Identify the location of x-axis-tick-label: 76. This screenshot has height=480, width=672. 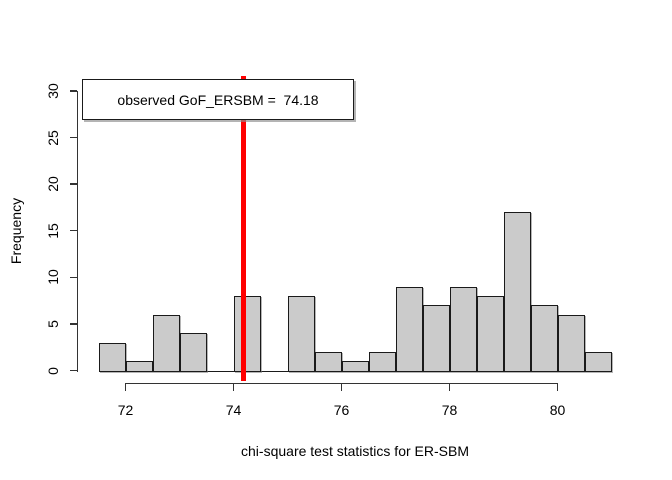
(341, 410).